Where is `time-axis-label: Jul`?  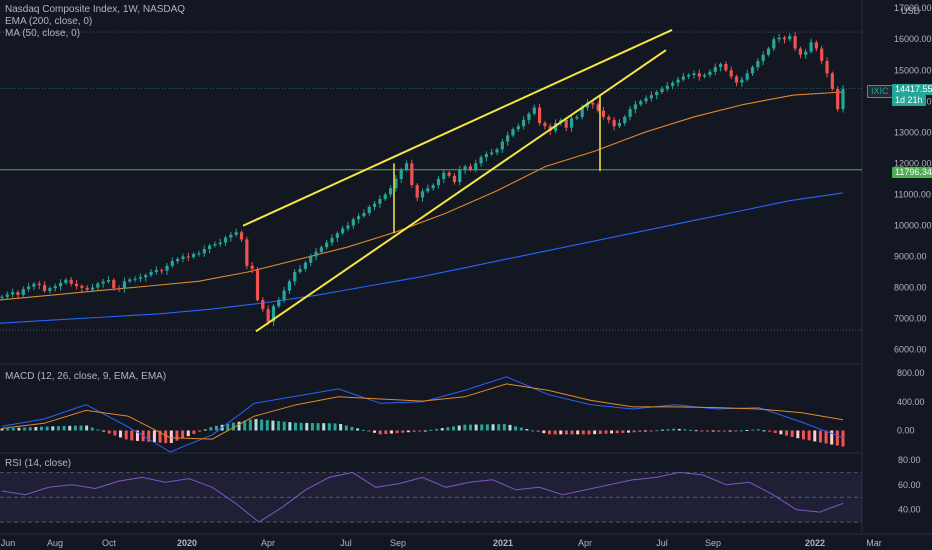
time-axis-label: Jul is located at coordinates (346, 543).